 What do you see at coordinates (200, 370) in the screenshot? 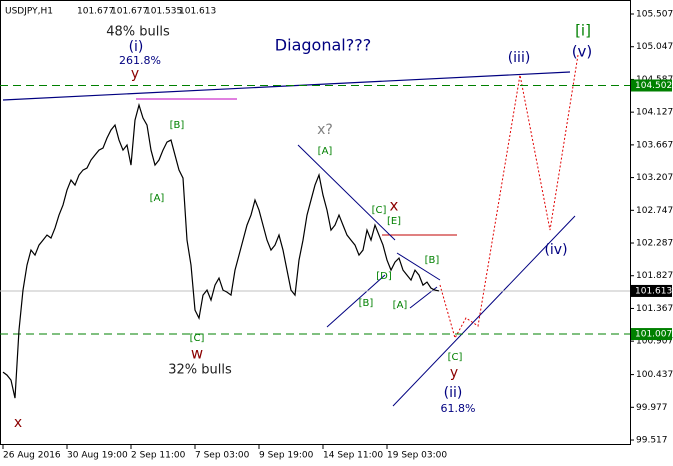
I see `annotation: 32% bulls` at bounding box center [200, 370].